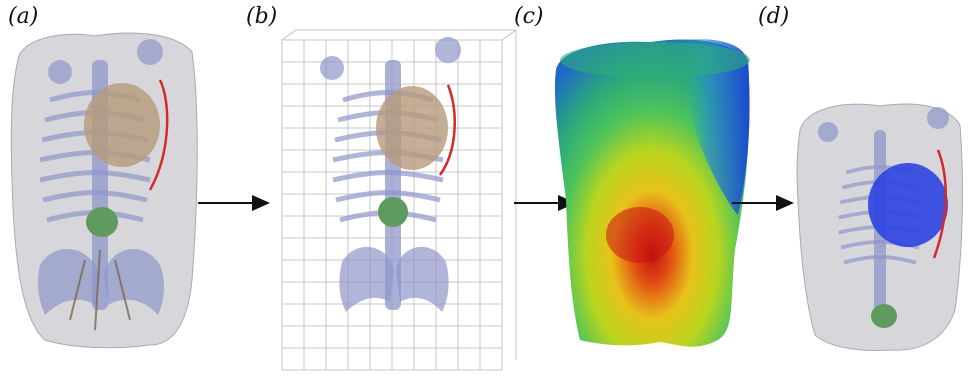  I want to click on panel-label-a: (a), so click(23, 16).